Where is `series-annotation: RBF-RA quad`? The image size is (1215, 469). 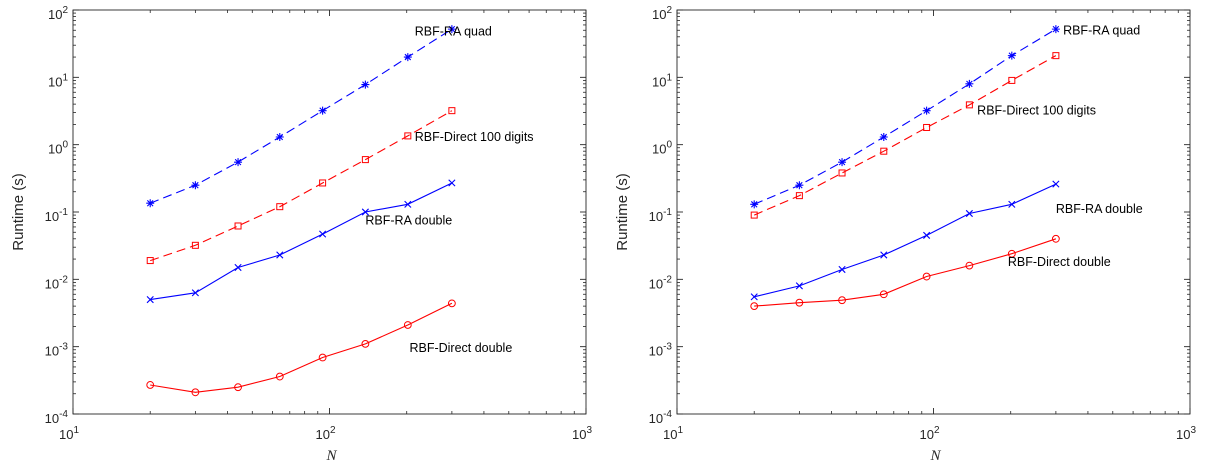 series-annotation: RBF-RA quad is located at coordinates (453, 31).